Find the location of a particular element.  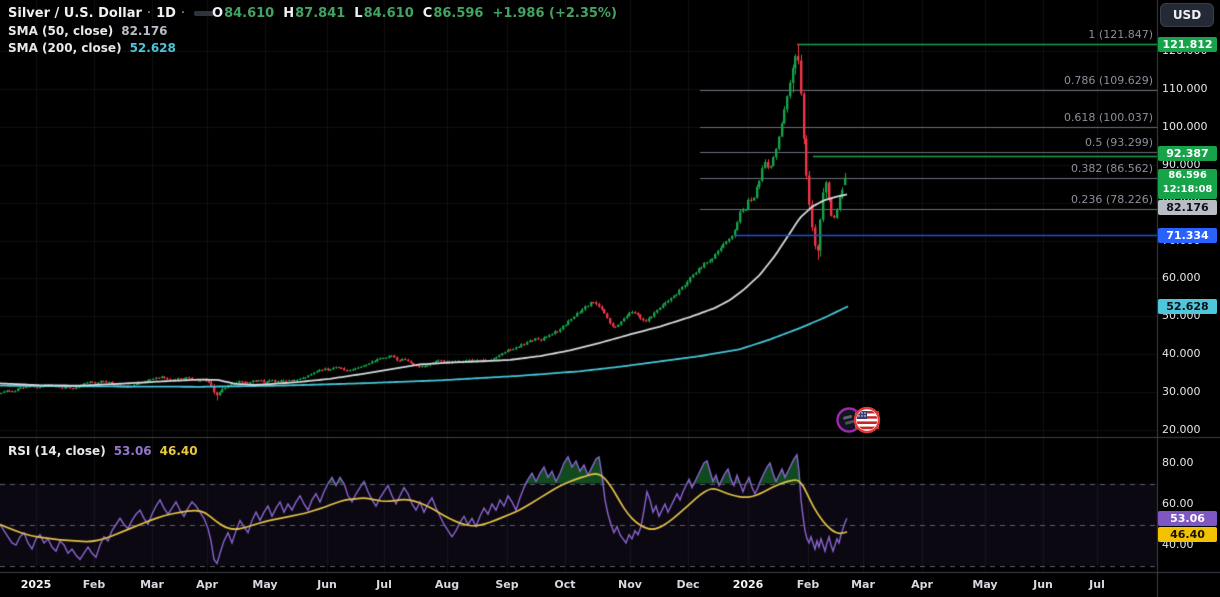

rsi-scale-badge: 46.40 is located at coordinates (1187, 534).